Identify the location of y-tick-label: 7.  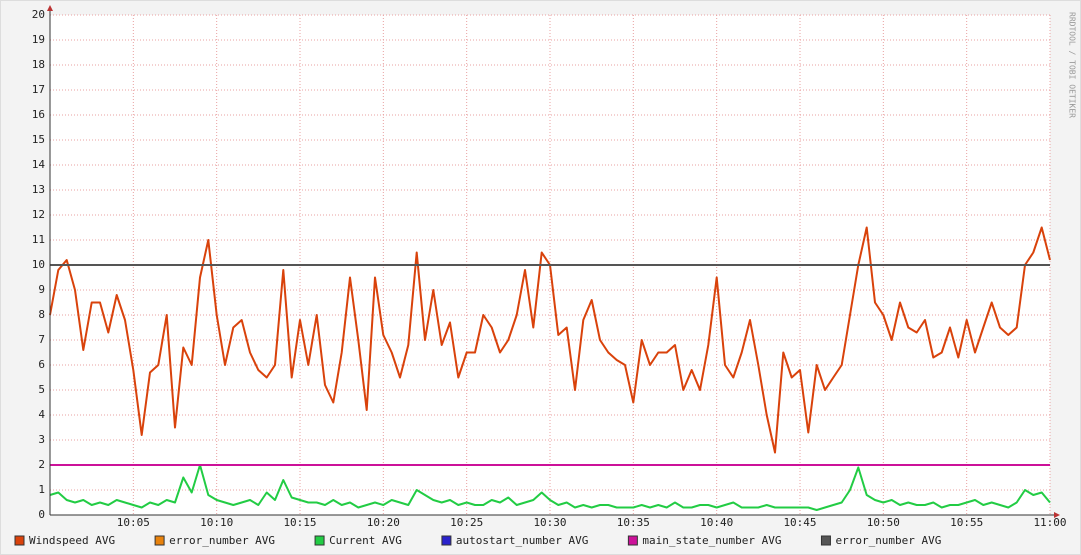
(41, 339).